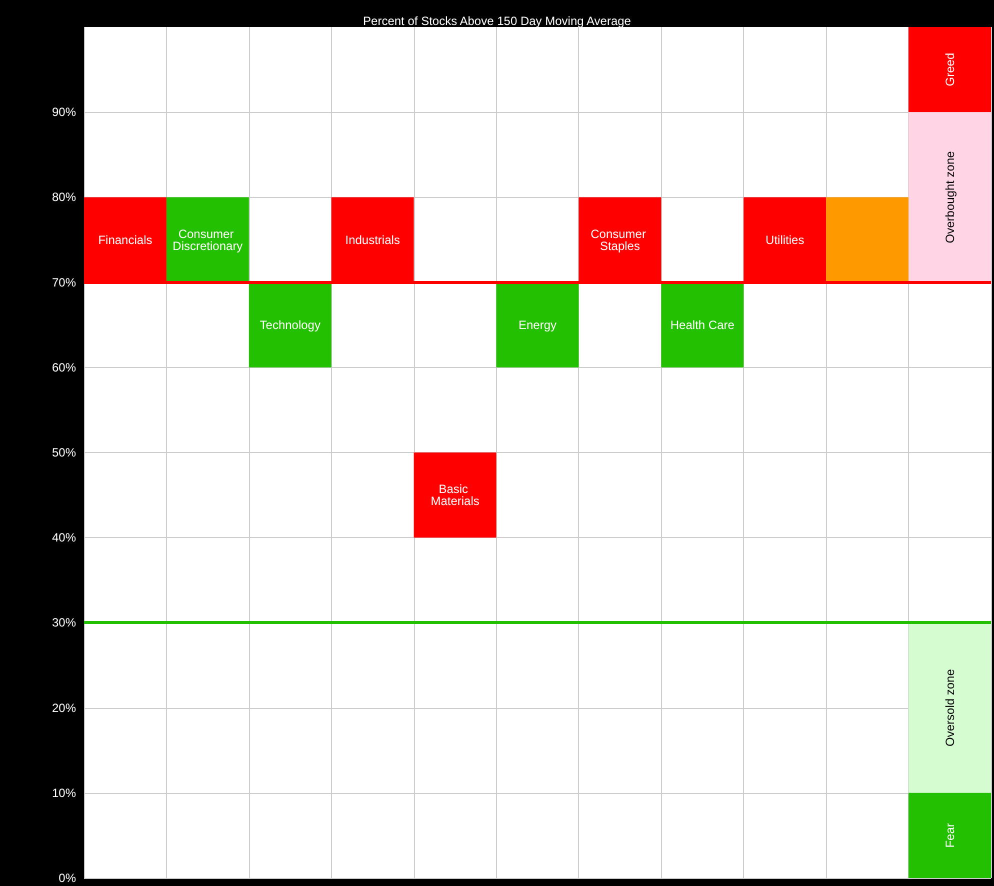 This screenshot has width=994, height=886. Describe the element at coordinates (64, 793) in the screenshot. I see `y-tick-label: 10%` at that location.